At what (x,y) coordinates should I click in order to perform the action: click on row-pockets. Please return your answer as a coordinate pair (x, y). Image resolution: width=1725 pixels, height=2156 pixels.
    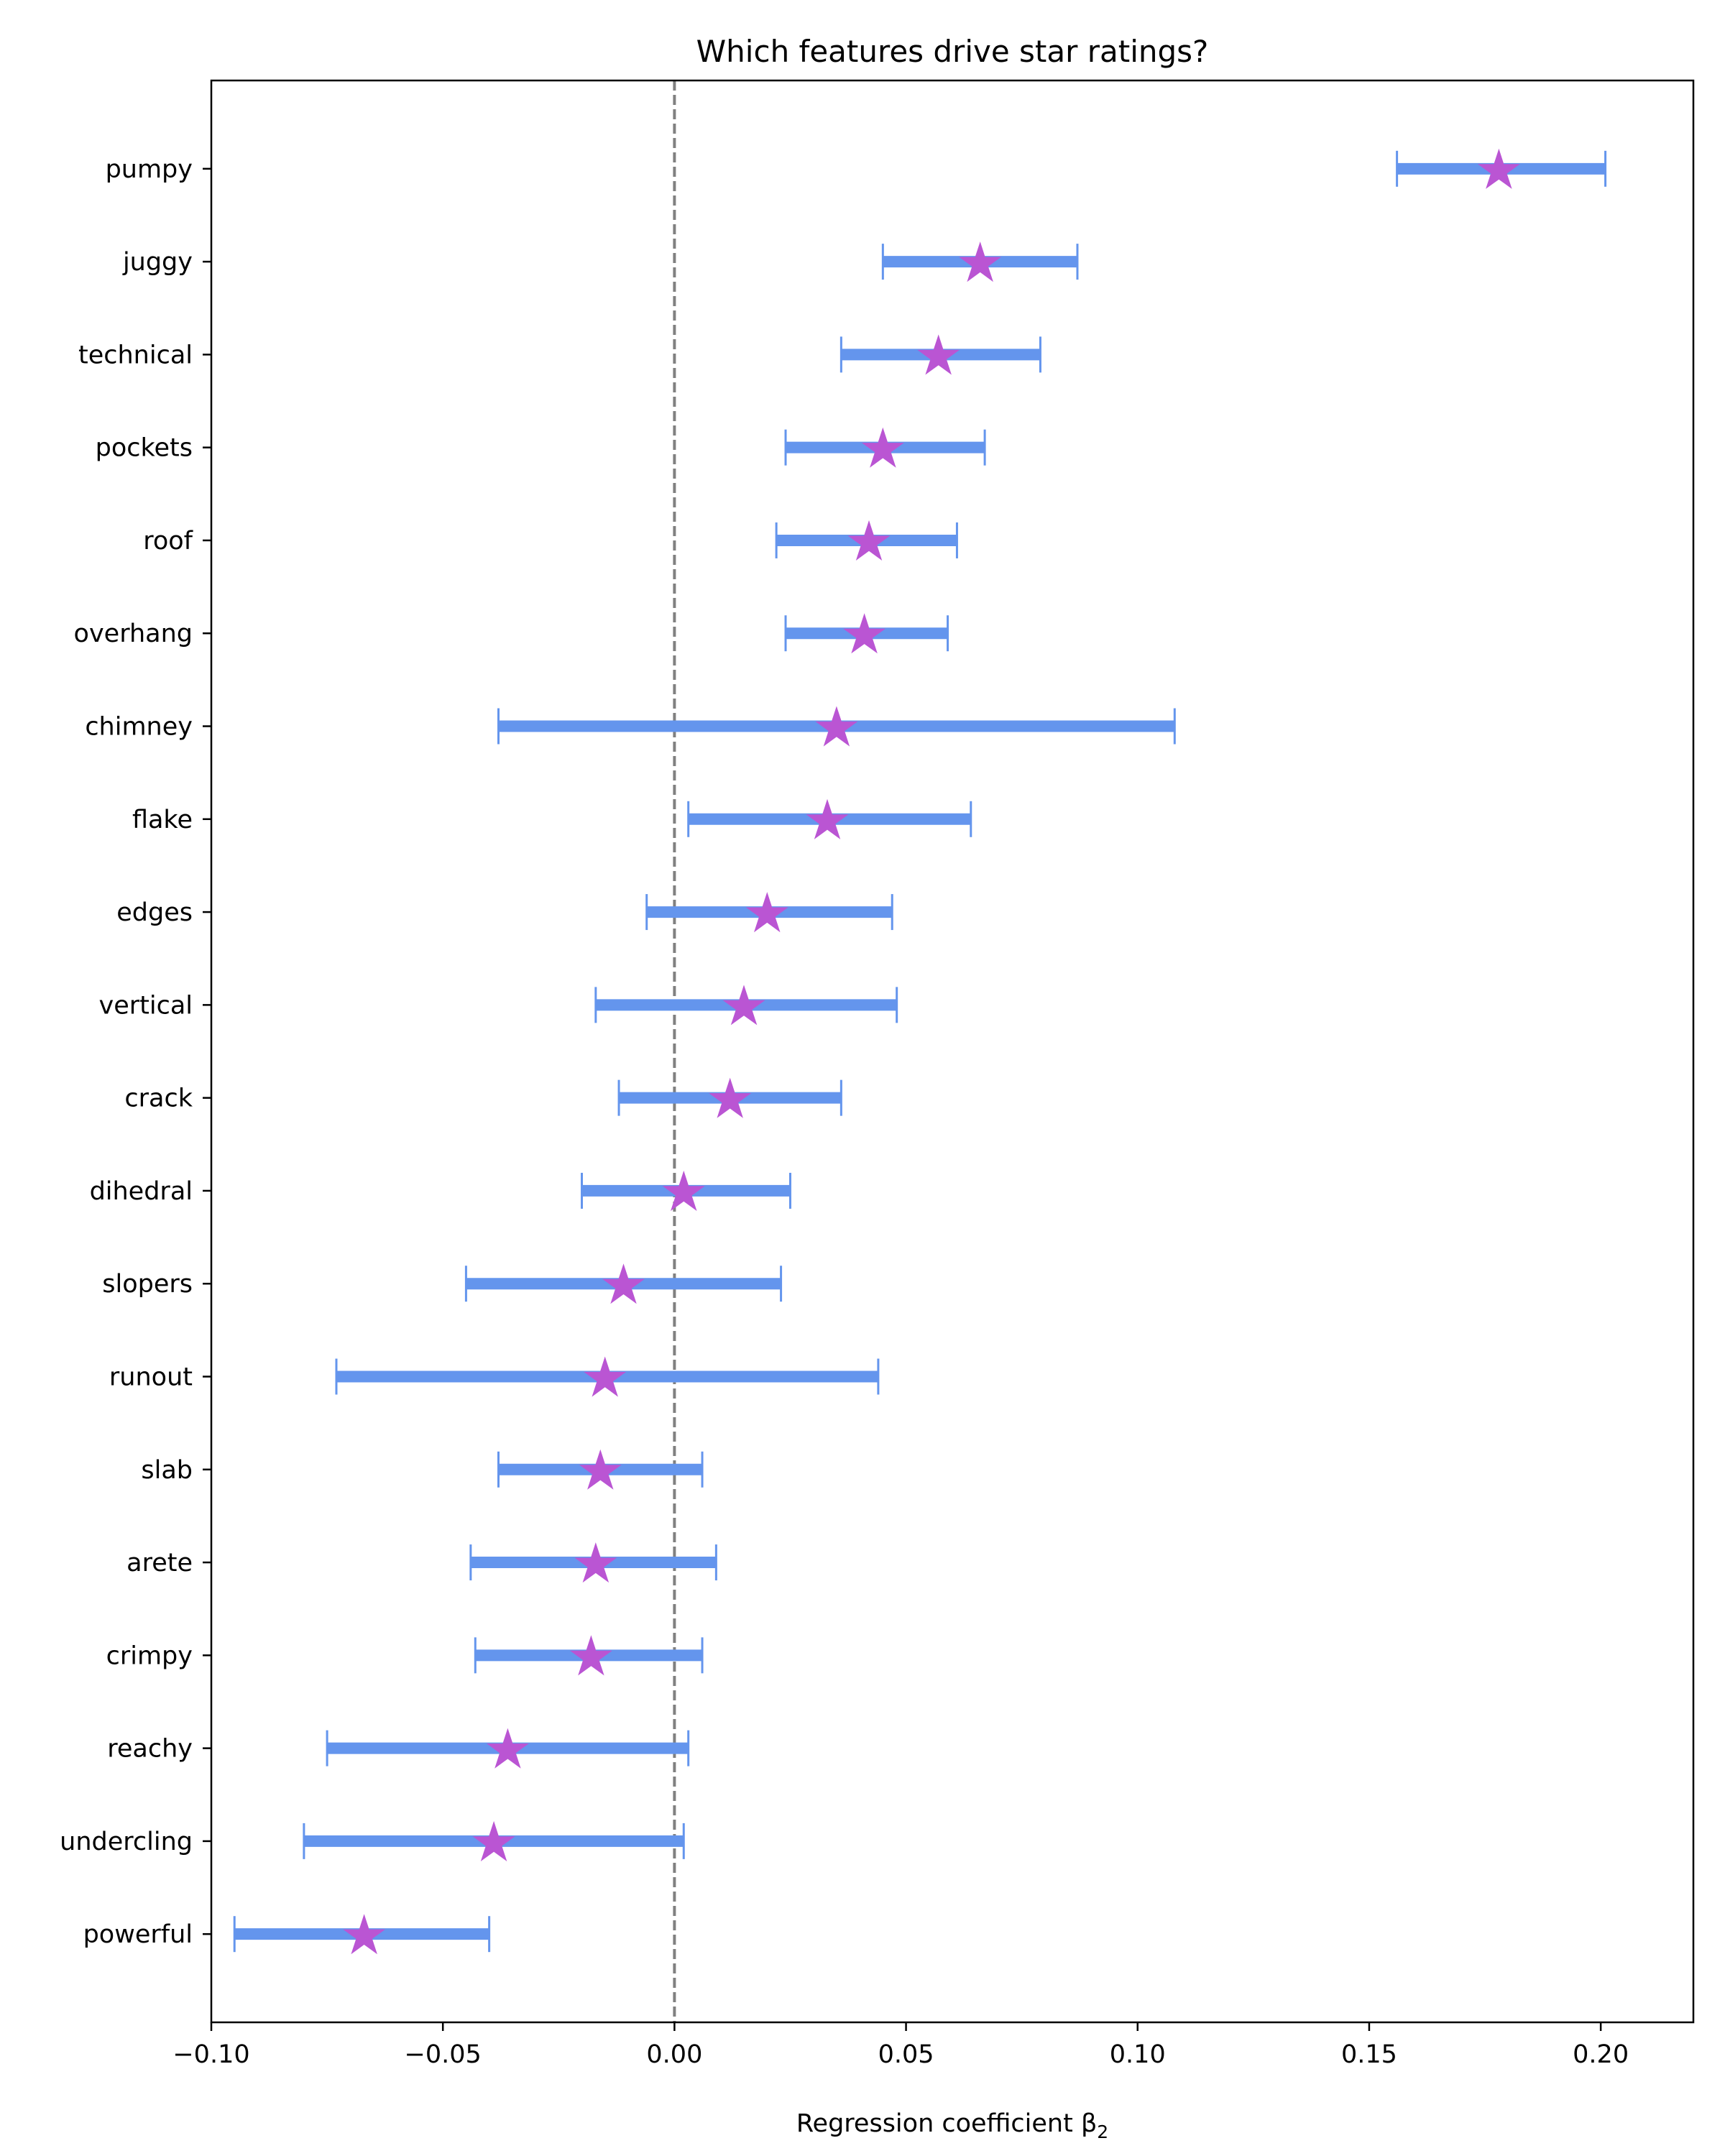
    Looking at the image, I should click on (885, 447).